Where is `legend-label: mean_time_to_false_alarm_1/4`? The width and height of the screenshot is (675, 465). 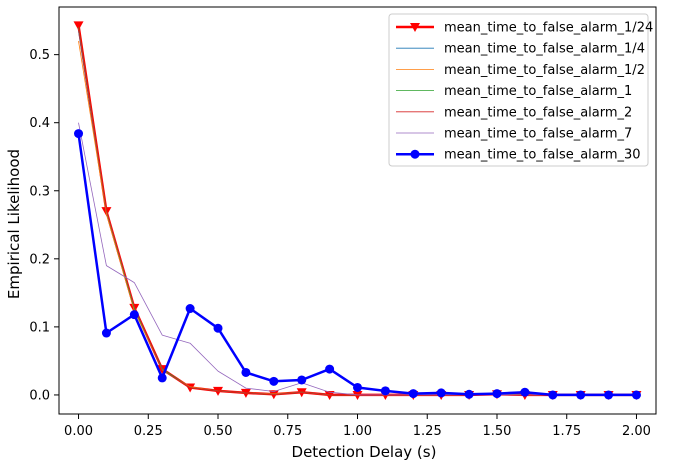 legend-label: mean_time_to_false_alarm_1/4 is located at coordinates (544, 49).